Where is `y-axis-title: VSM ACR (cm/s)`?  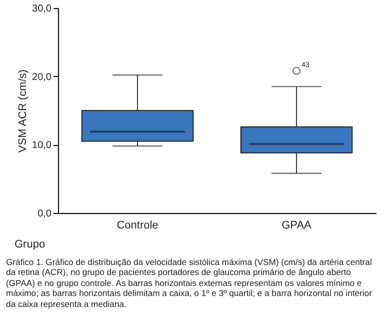
y-axis-title: VSM ACR (cm/s) is located at coordinates (23, 111).